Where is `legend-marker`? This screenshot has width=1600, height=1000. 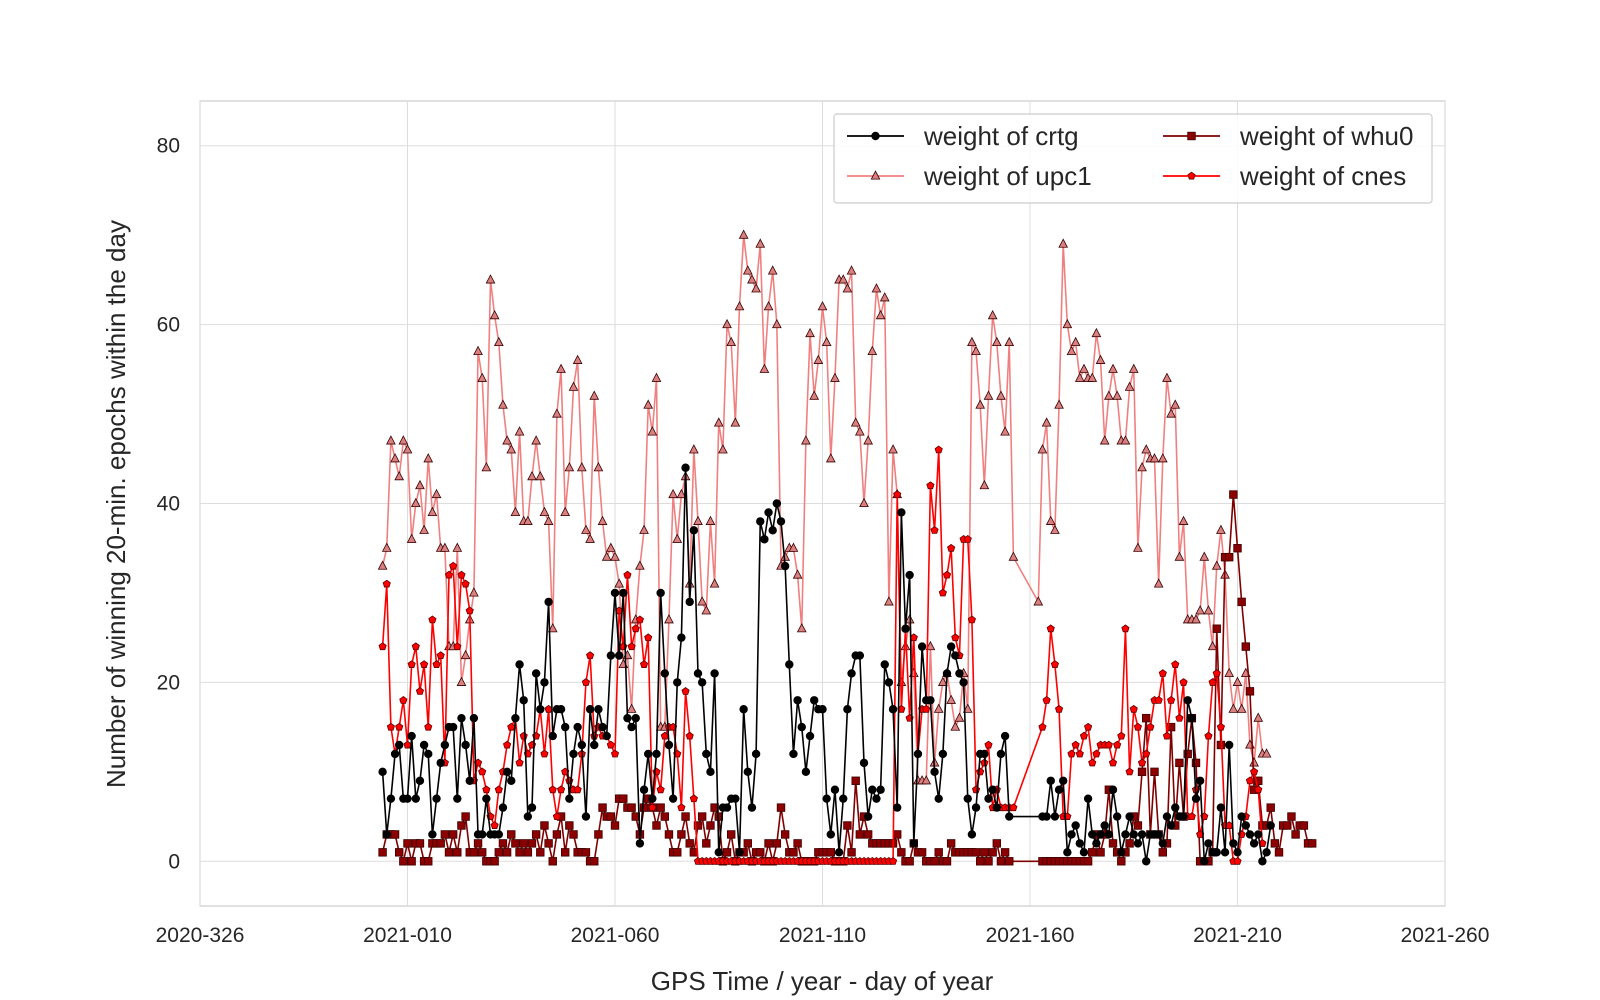 legend-marker is located at coordinates (1191, 175).